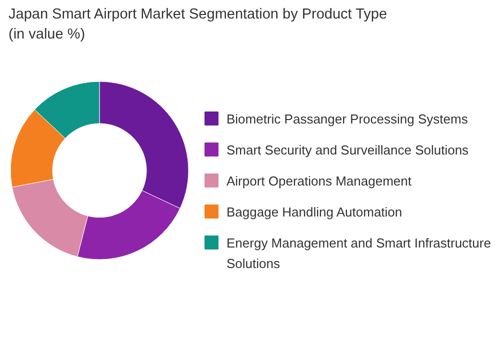  What do you see at coordinates (358, 253) in the screenshot?
I see `legend-label: Energy Management and Smart Infrastructure Solutions` at bounding box center [358, 253].